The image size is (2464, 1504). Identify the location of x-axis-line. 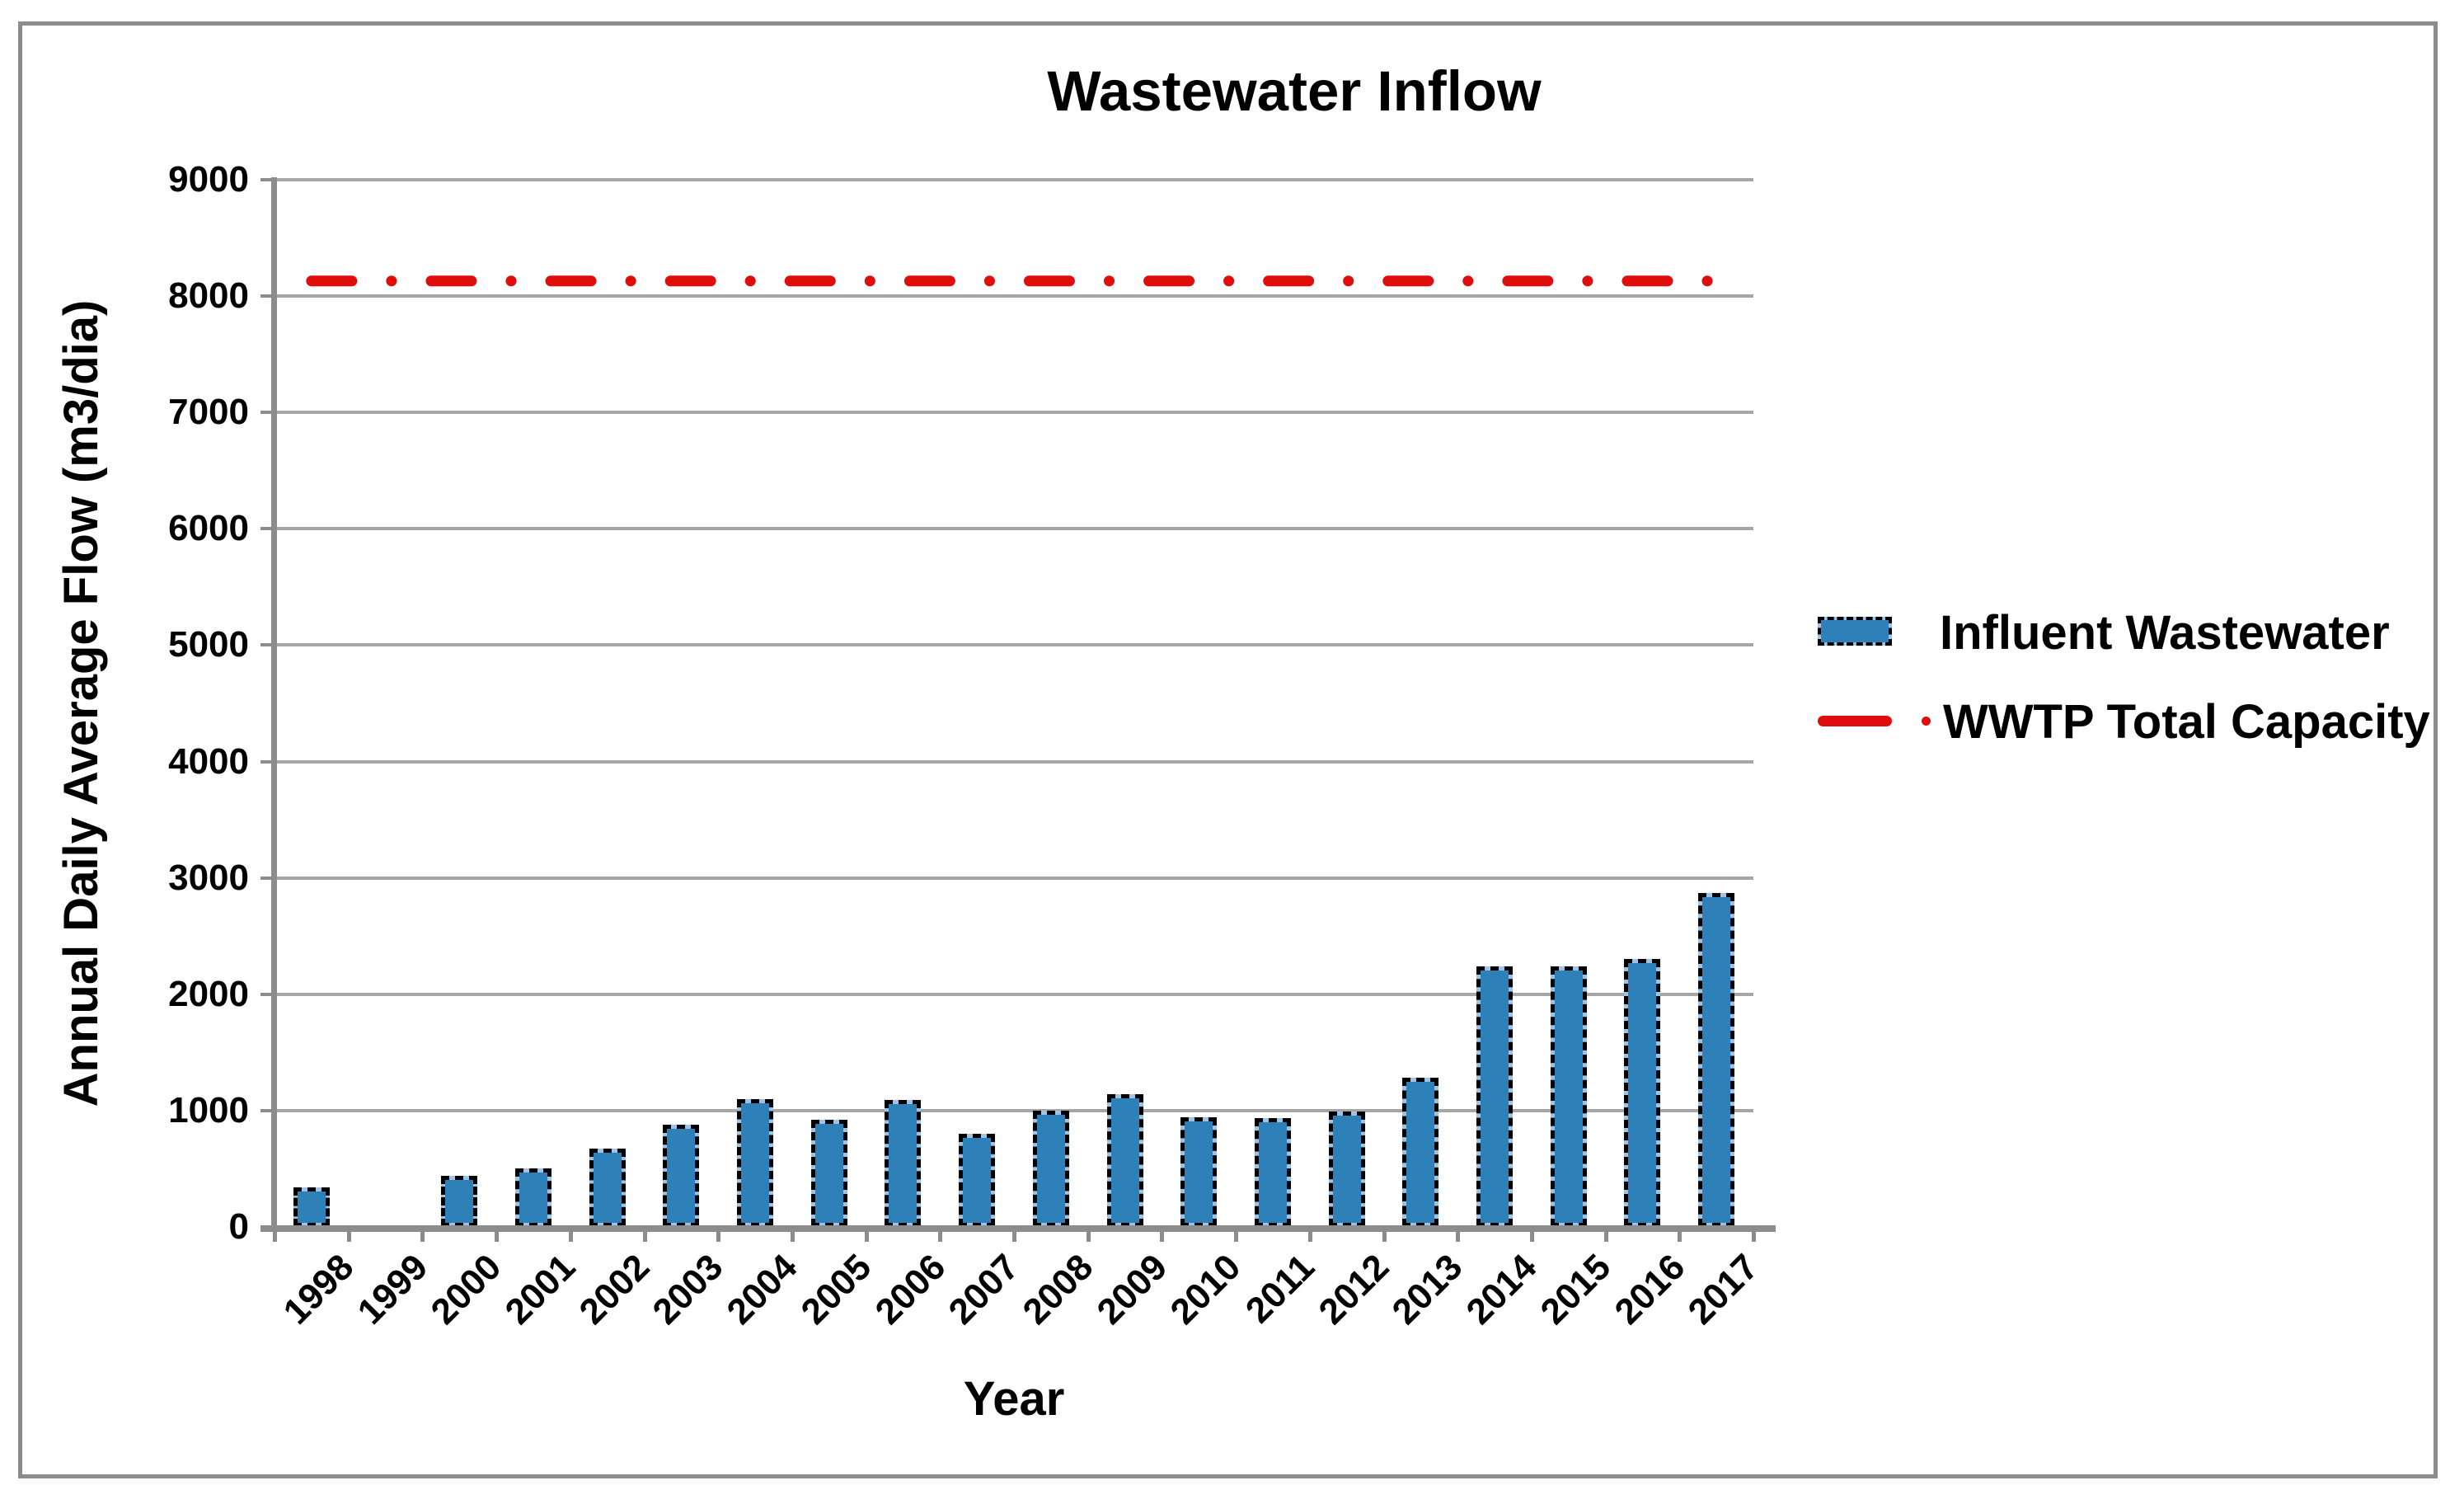
(1018, 1229).